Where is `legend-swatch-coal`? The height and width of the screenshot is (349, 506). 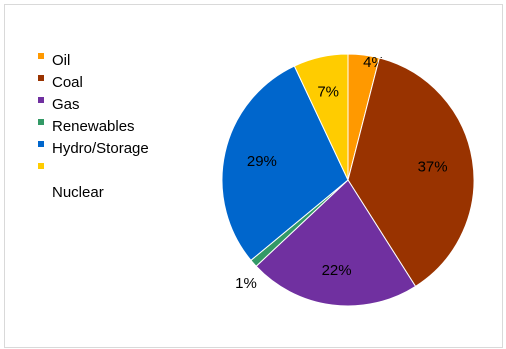
legend-swatch-coal is located at coordinates (41, 78).